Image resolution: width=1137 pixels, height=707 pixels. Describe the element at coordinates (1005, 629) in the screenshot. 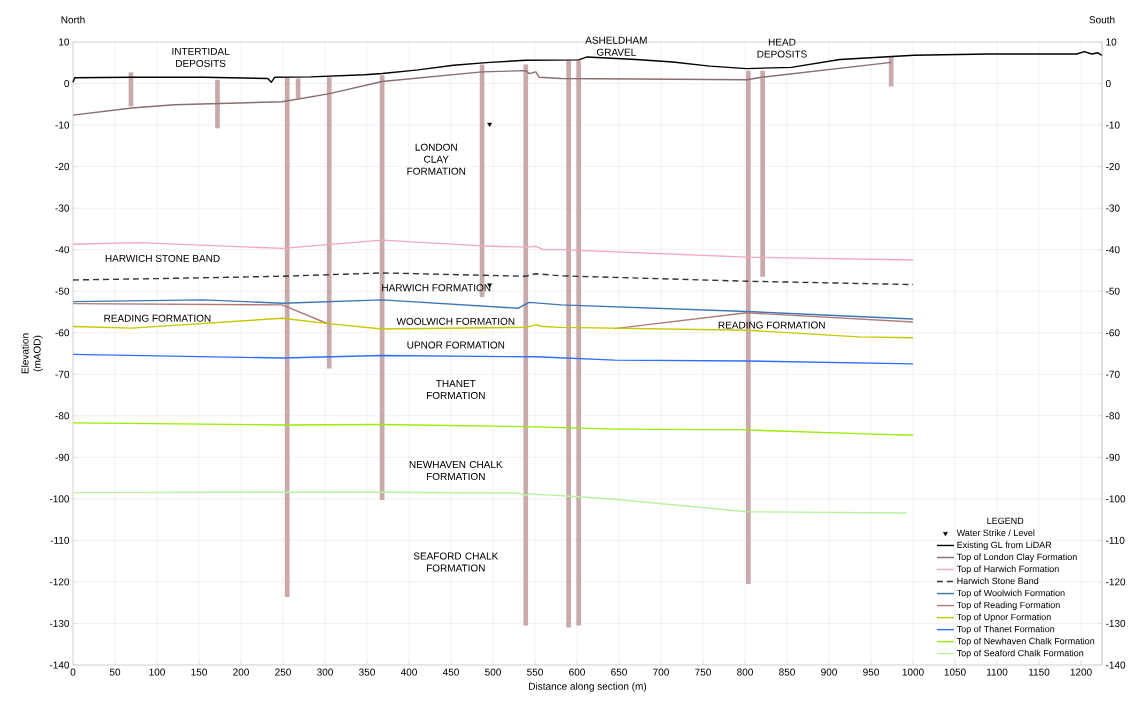

I see `legend-label: Top of Thanet Formation` at that location.